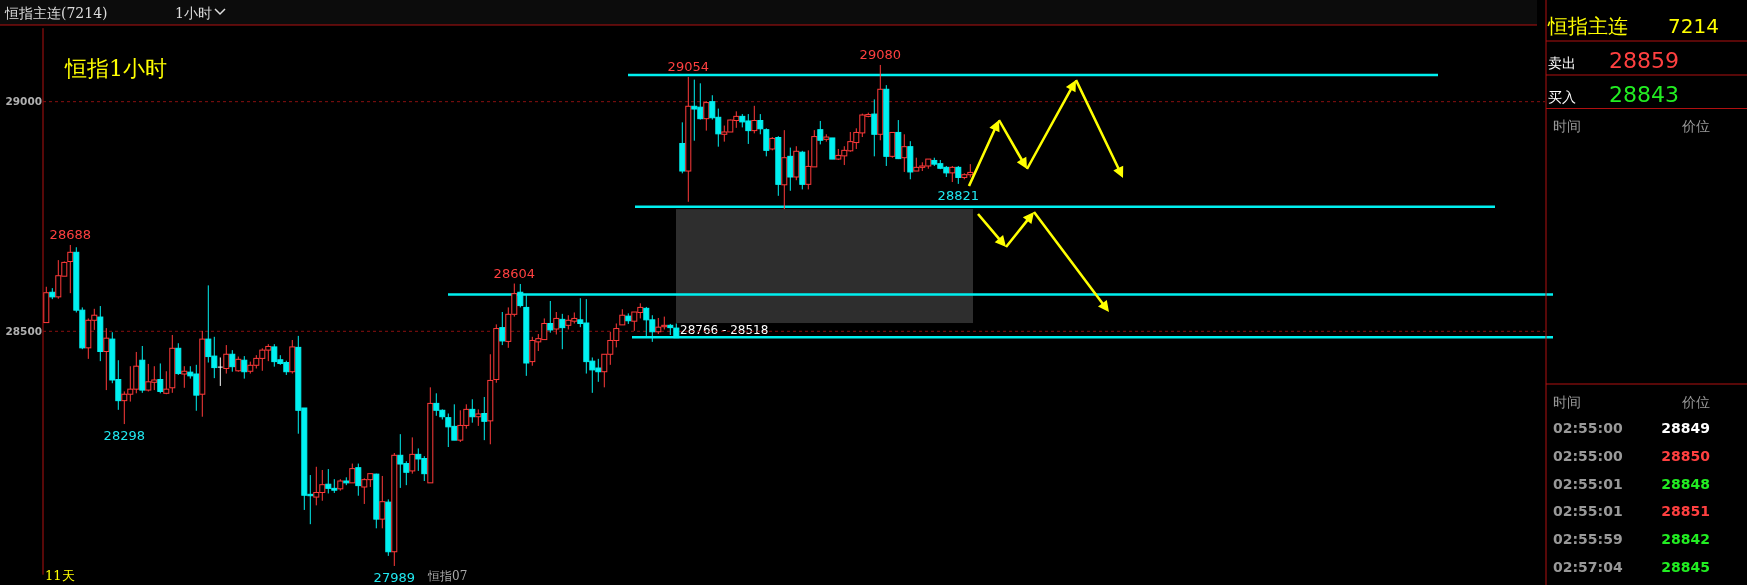 The image size is (1747, 585). I want to click on text: 28851, so click(1685, 511).